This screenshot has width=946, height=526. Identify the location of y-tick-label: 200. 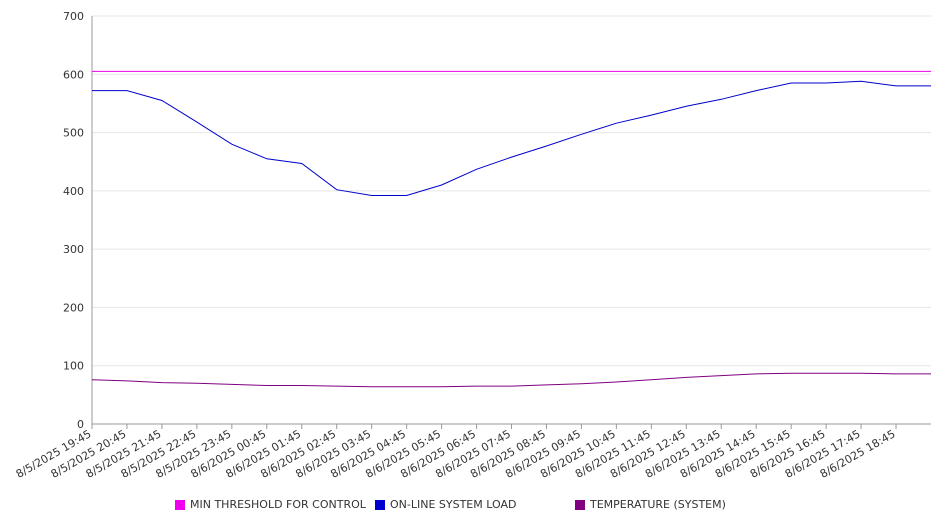
(73, 307).